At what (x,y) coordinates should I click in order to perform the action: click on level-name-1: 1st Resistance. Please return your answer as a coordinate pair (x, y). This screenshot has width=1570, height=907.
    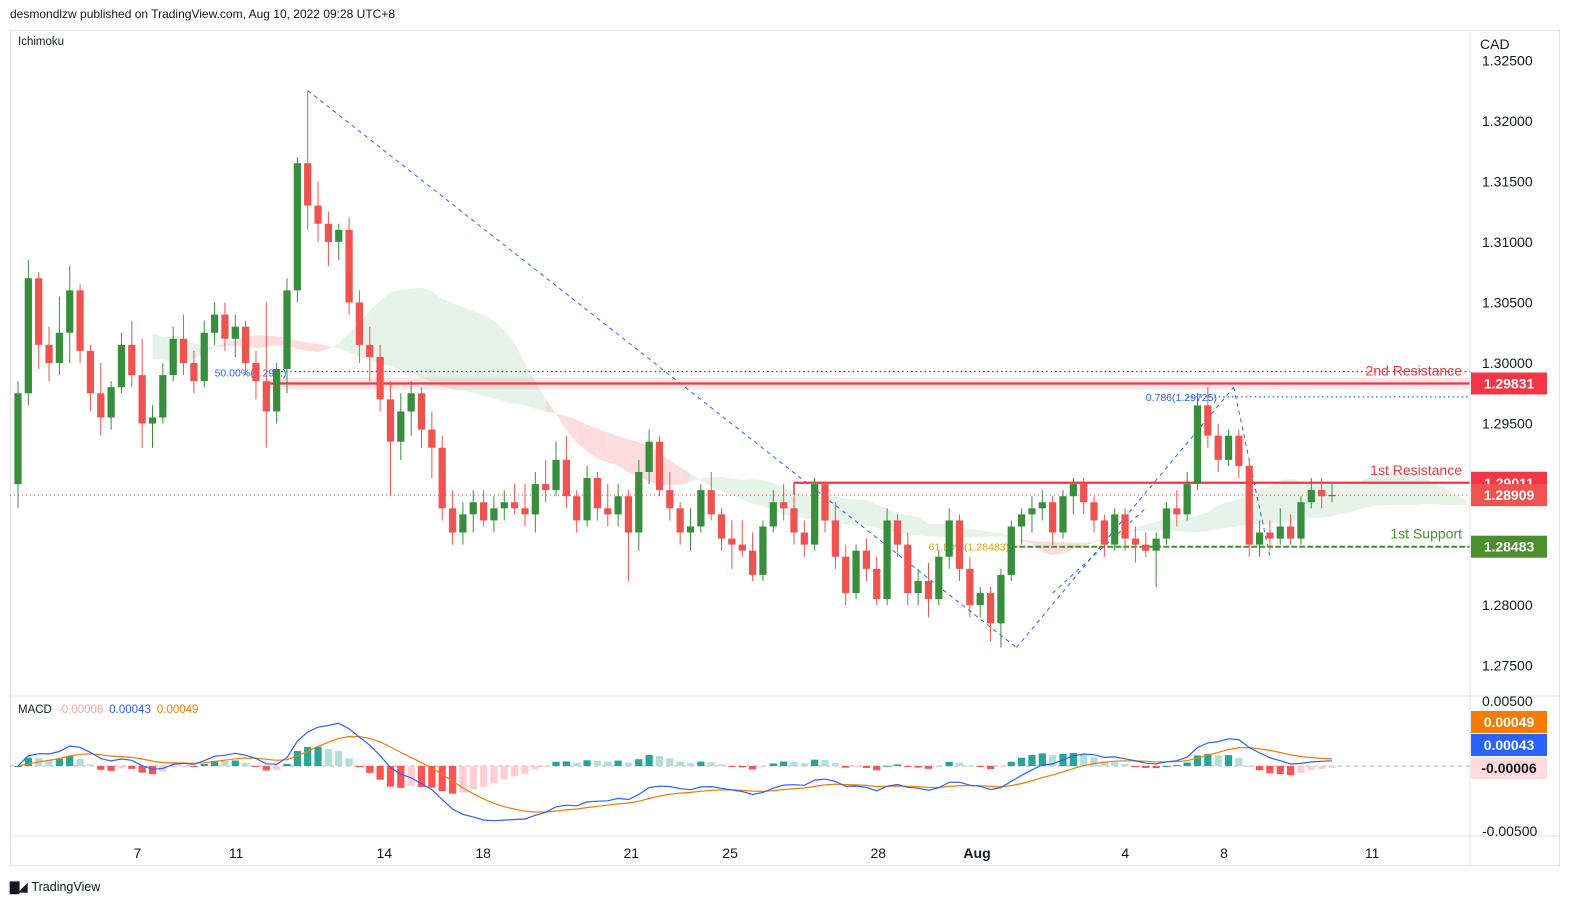
    Looking at the image, I should click on (1416, 470).